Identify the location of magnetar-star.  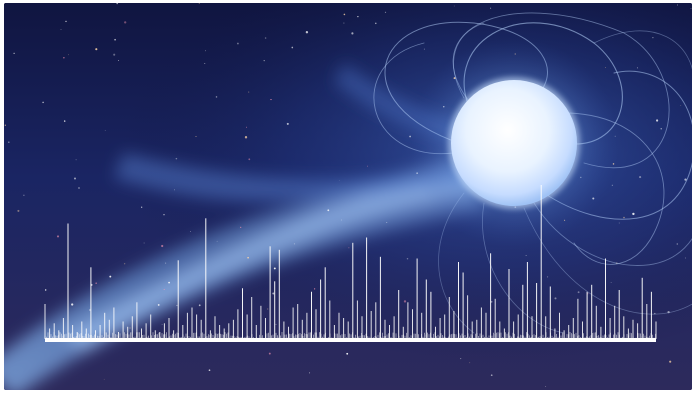
(514, 143).